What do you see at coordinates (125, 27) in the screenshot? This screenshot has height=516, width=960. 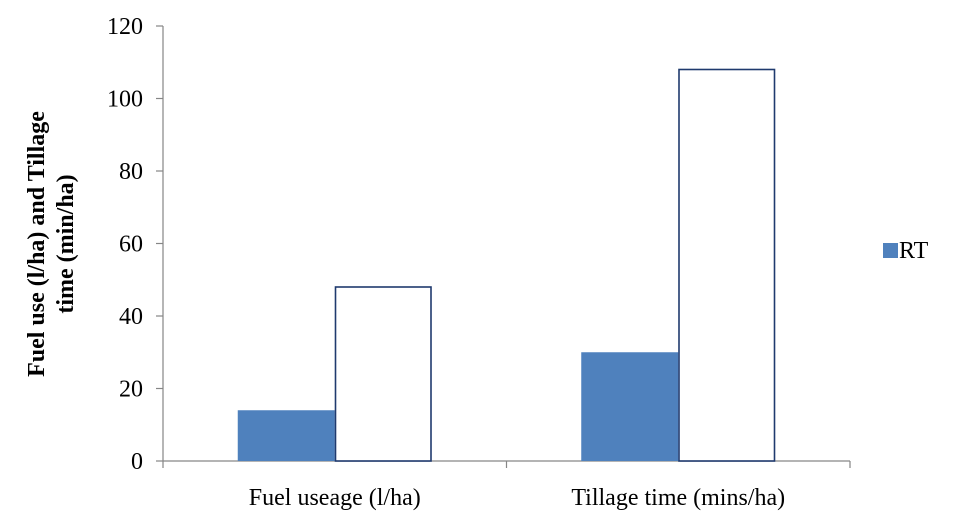 I see `y-tick-label: 120` at bounding box center [125, 27].